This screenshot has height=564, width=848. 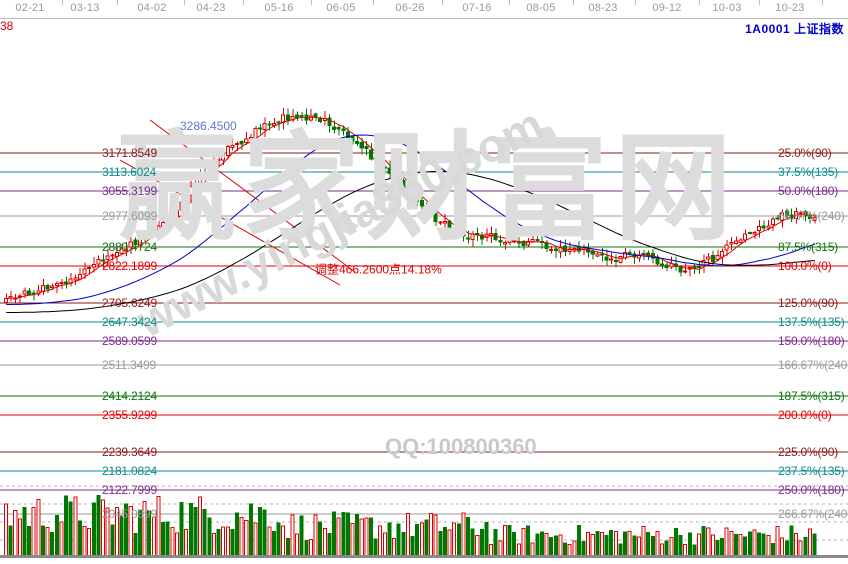 What do you see at coordinates (129, 490) in the screenshot?
I see `level-price-label: 2122.7999` at bounding box center [129, 490].